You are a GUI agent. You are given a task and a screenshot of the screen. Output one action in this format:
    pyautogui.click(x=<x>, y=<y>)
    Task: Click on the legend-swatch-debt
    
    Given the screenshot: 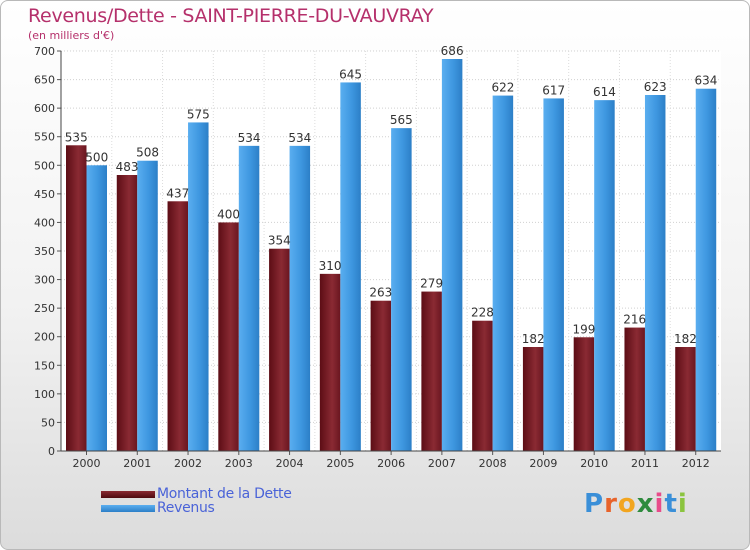 What is the action you would take?
    pyautogui.click(x=128, y=494)
    